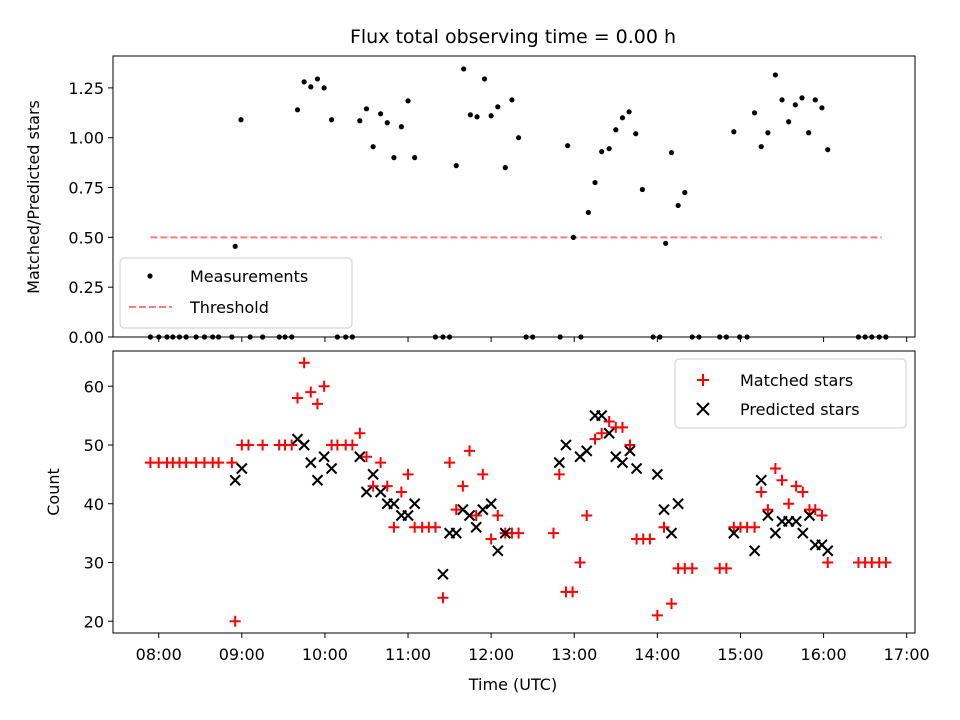  What do you see at coordinates (242, 654) in the screenshot?
I see `x-tick-label: 09:00` at bounding box center [242, 654].